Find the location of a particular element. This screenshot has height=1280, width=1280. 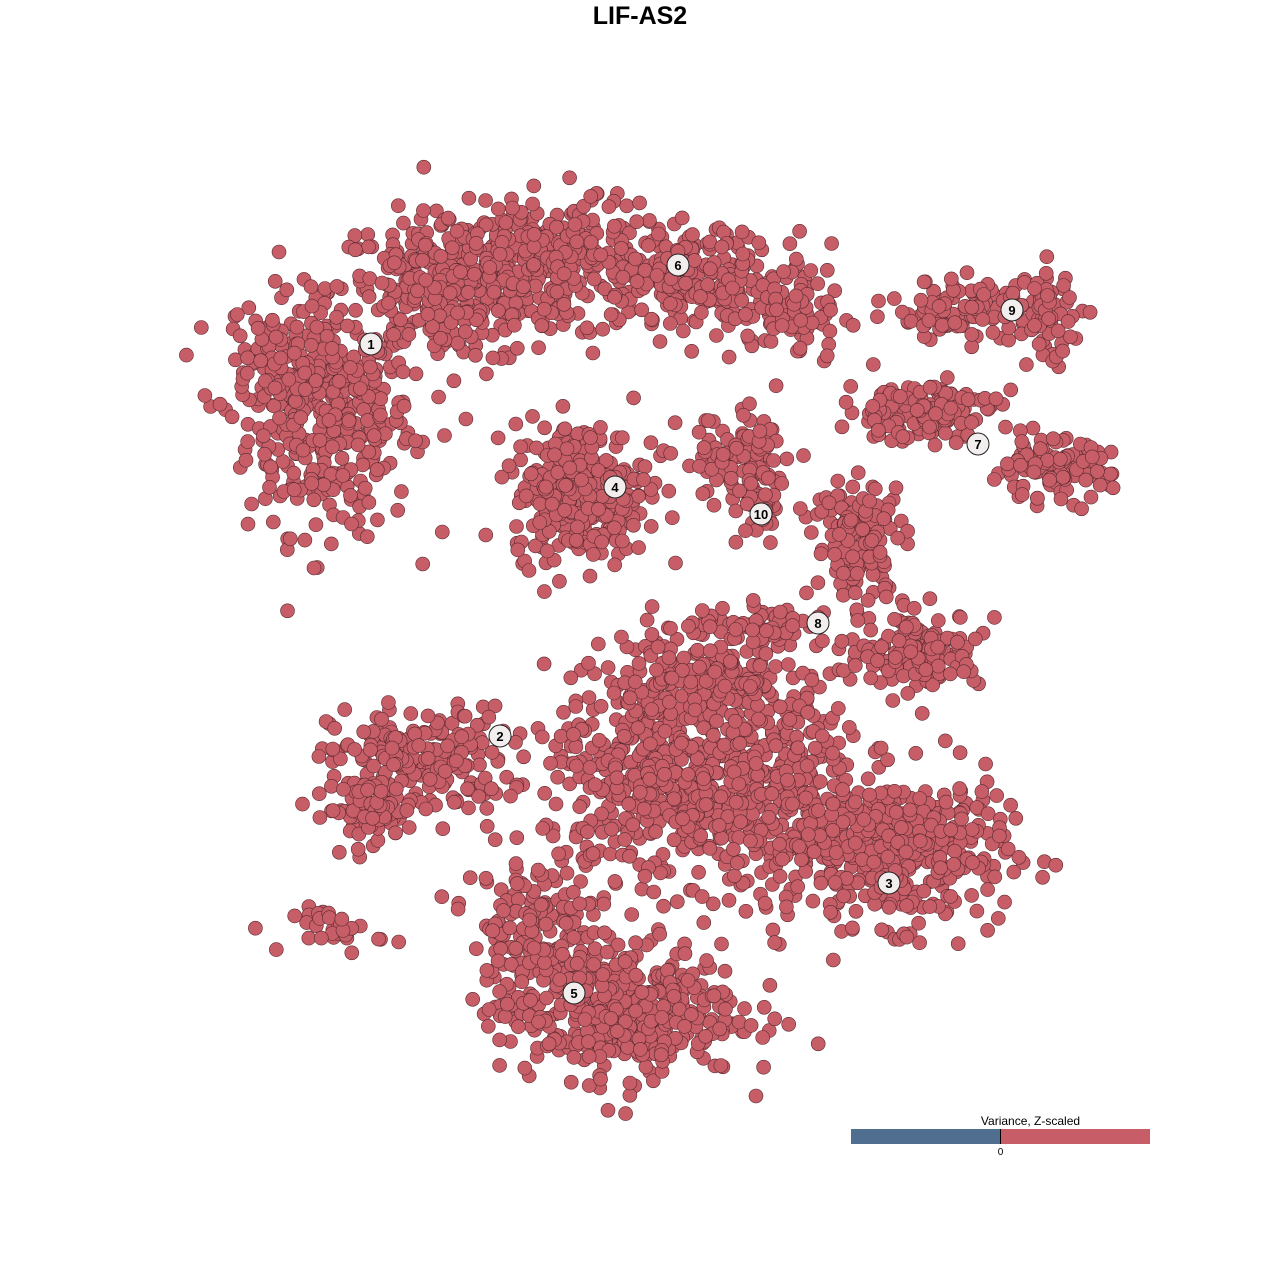

chart-title: LIF-AS2 is located at coordinates (640, 16).